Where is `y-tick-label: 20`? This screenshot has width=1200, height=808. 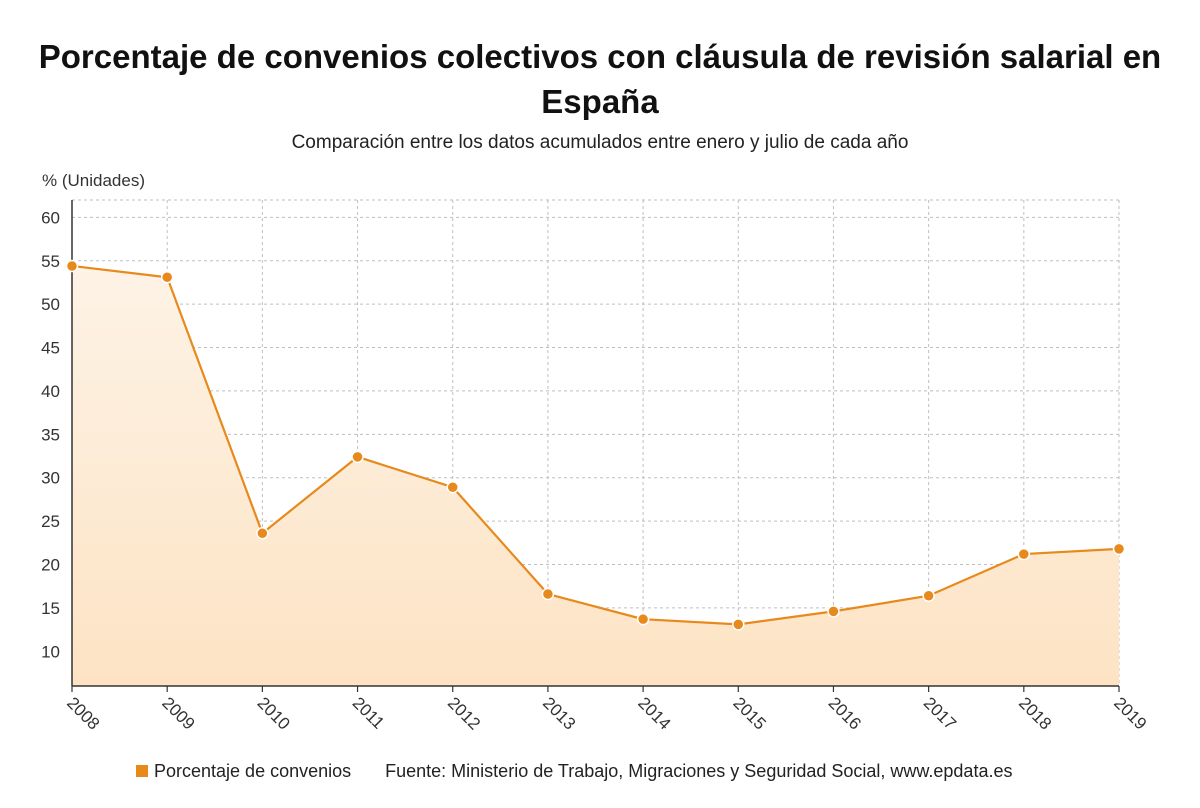 y-tick-label: 20 is located at coordinates (50, 565).